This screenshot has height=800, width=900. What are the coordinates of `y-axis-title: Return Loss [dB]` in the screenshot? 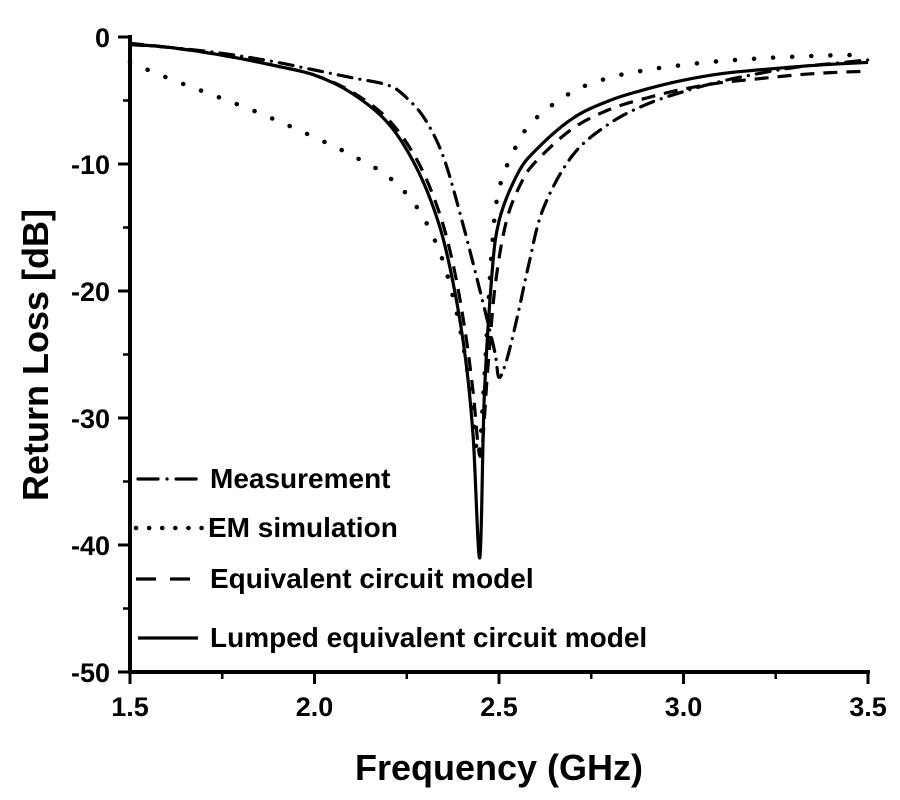 It's located at (35, 355).